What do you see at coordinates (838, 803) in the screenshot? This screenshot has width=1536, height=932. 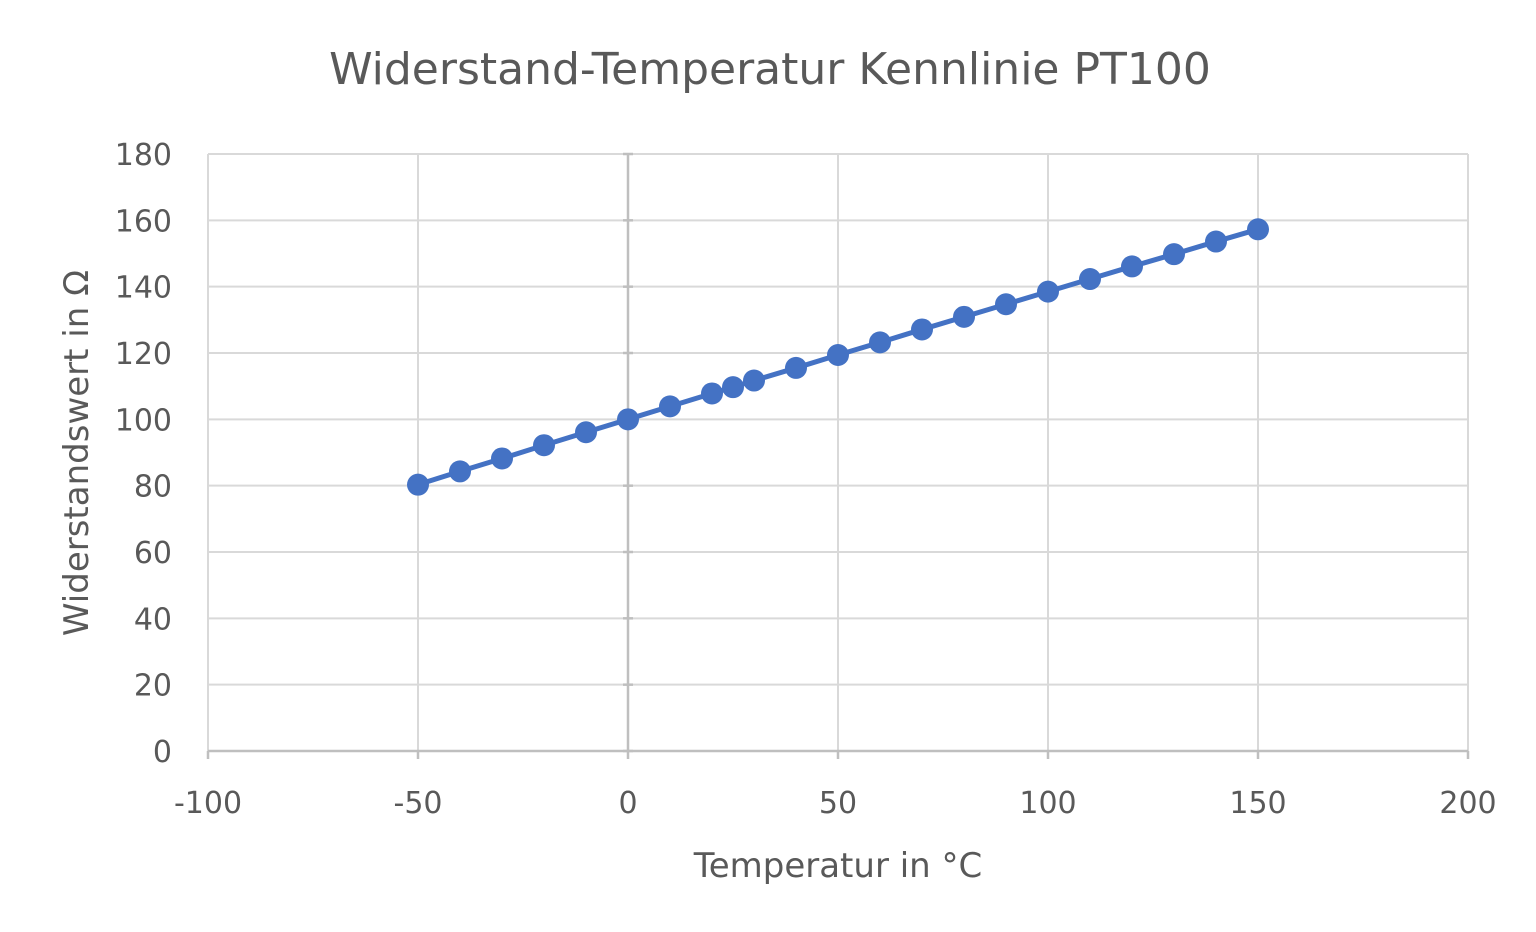 I see `x-tick-label: 50` at bounding box center [838, 803].